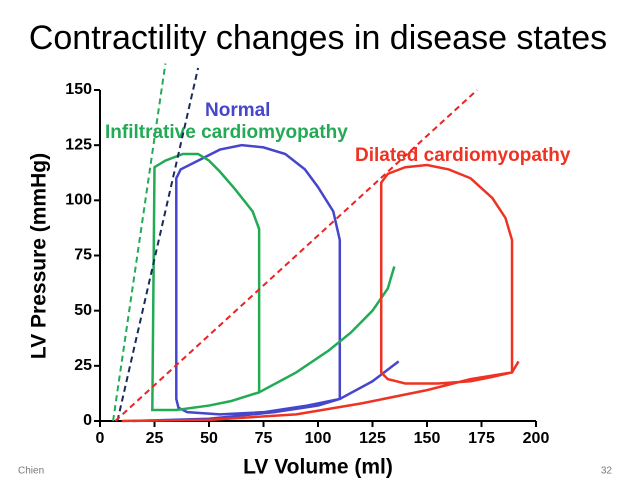 This screenshot has width=636, height=487. I want to click on x-tick-label: 125, so click(372, 438).